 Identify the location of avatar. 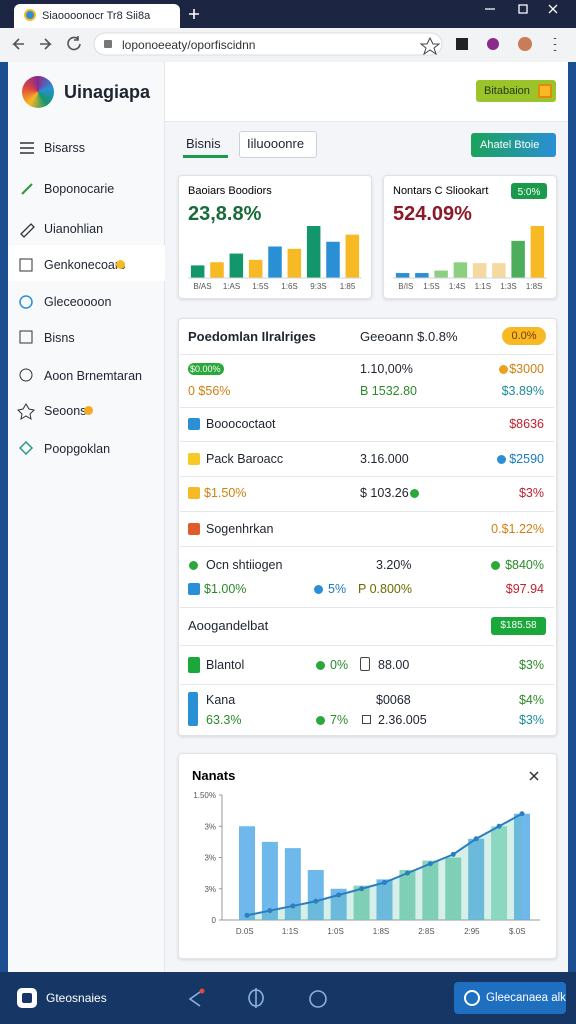
(525, 44).